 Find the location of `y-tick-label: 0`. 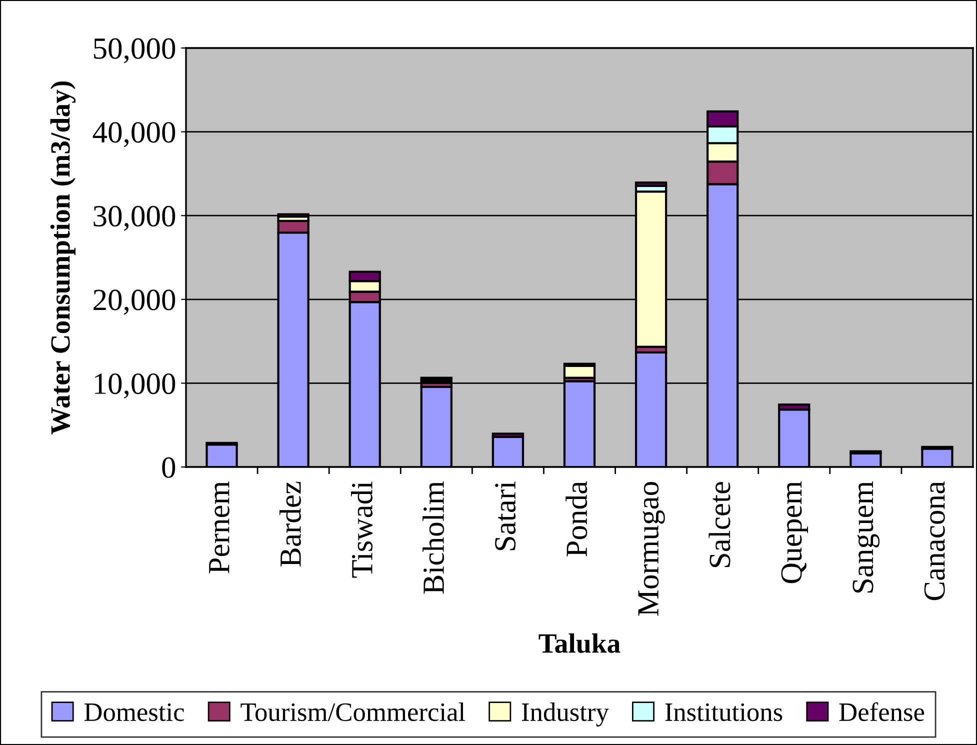

y-tick-label: 0 is located at coordinates (169, 467).